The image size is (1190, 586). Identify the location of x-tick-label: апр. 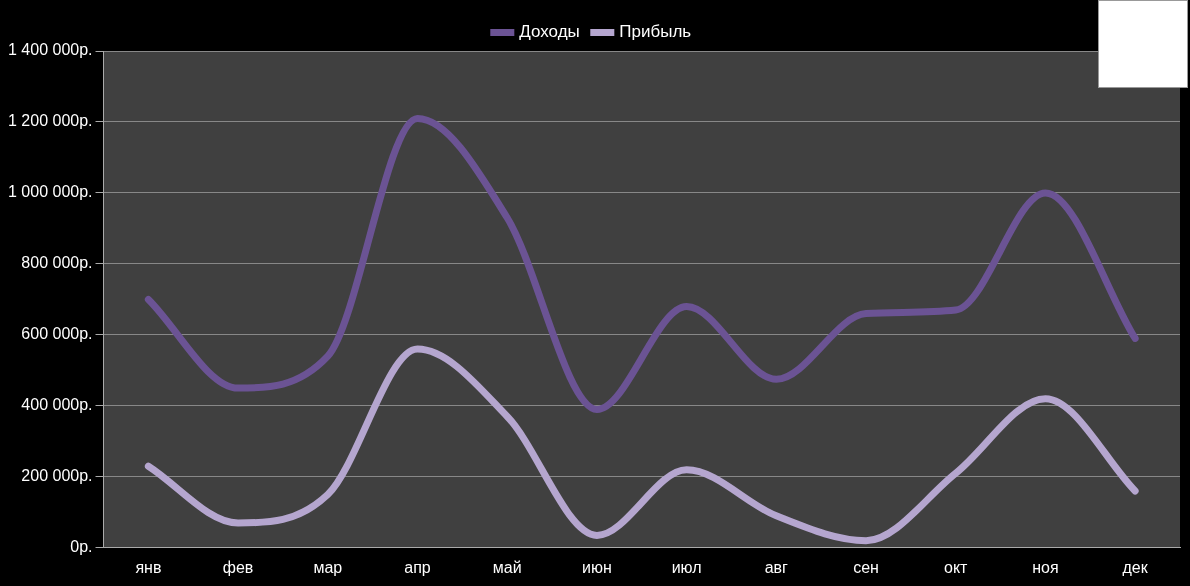
(417, 567).